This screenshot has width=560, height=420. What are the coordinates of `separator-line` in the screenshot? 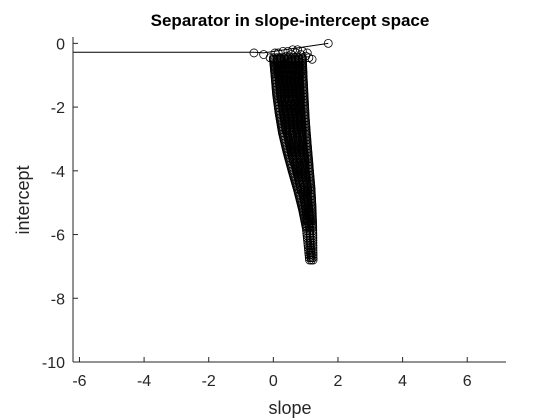 It's located at (201, 48).